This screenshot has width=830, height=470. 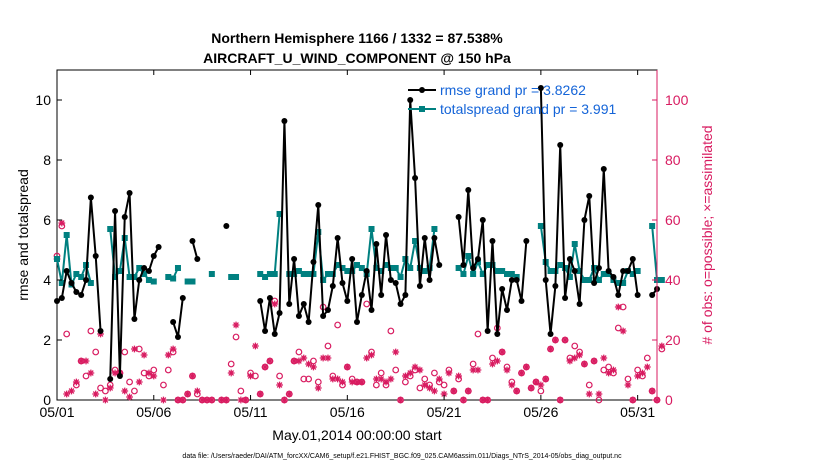 I want to click on legend-spread-label: totalspread grand pr = 3.991, so click(x=528, y=109).